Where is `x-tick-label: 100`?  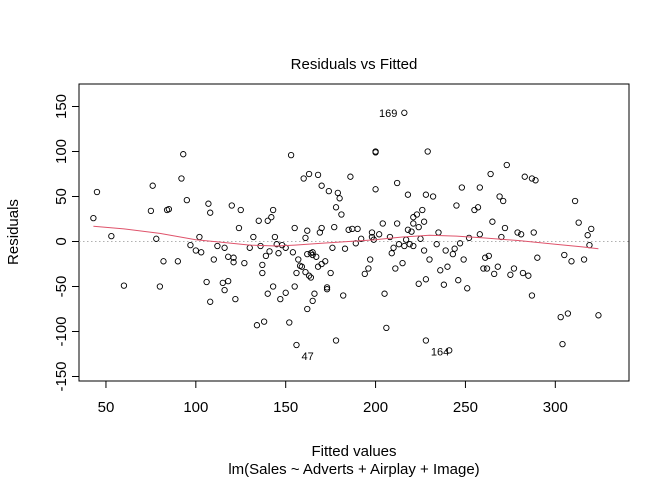
x-tick-label: 100 is located at coordinates (195, 407).